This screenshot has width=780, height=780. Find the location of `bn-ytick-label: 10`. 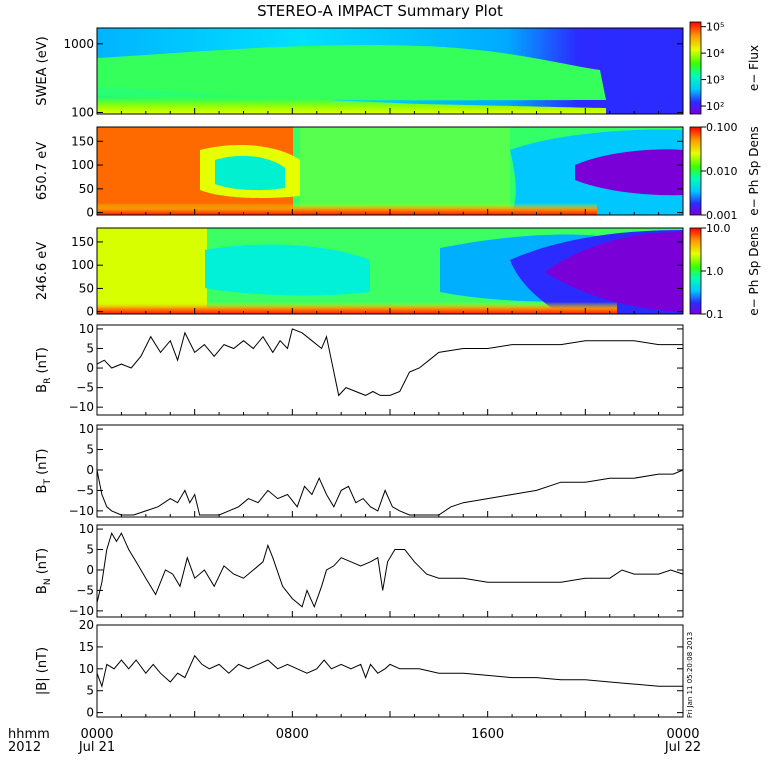

bn-ytick-label: 10 is located at coordinates (86, 529).